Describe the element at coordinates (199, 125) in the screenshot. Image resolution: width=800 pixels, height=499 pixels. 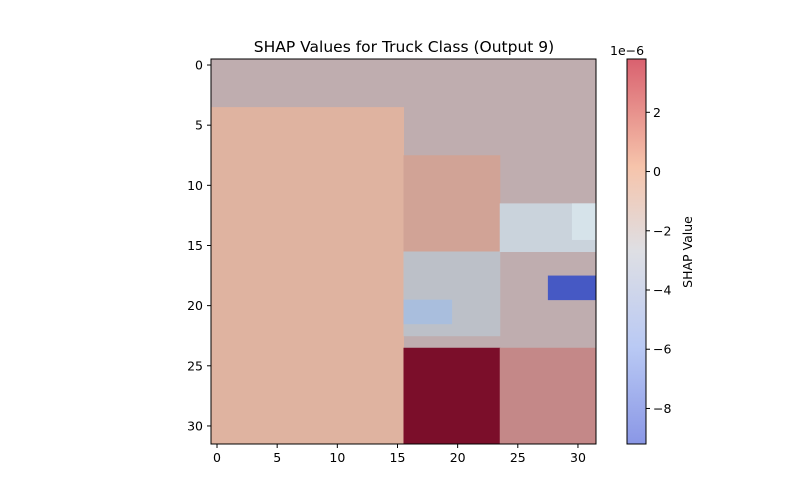
I see `y-tick-label: 5` at that location.